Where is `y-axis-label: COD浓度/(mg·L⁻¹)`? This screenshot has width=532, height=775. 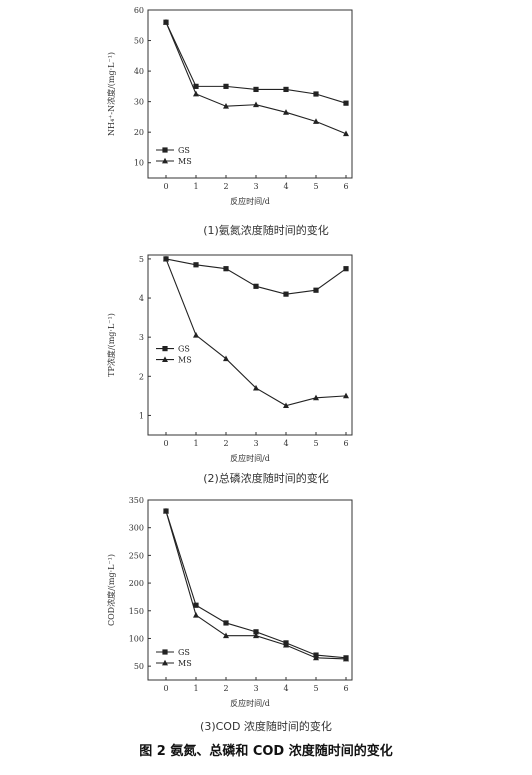
y-axis-label: COD浓度/(mg·L⁻¹) is located at coordinates (111, 590).